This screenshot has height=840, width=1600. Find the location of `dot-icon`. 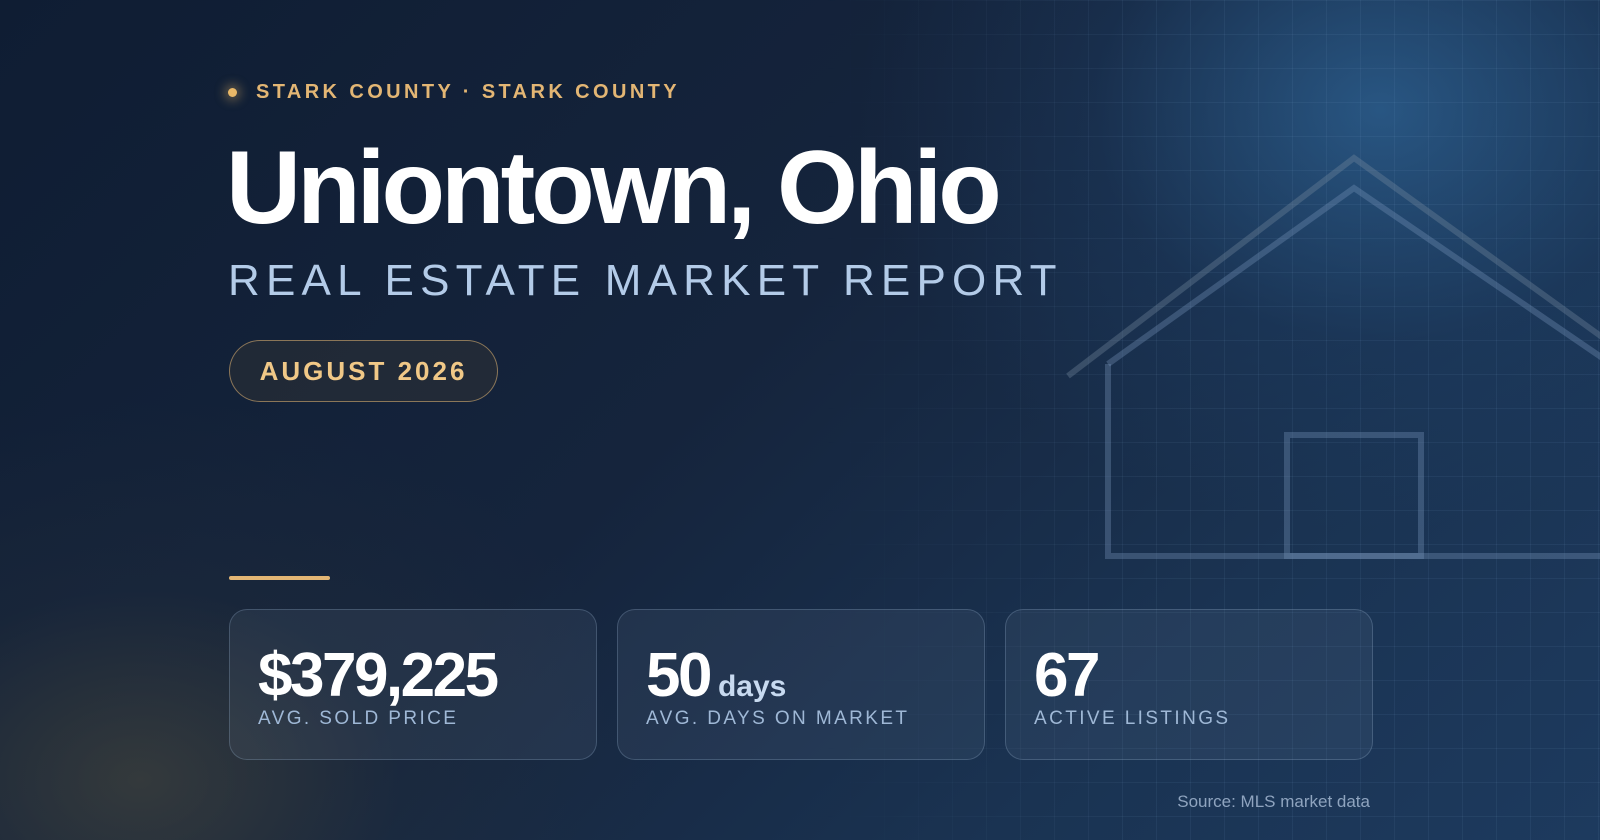

dot-icon is located at coordinates (232, 92).